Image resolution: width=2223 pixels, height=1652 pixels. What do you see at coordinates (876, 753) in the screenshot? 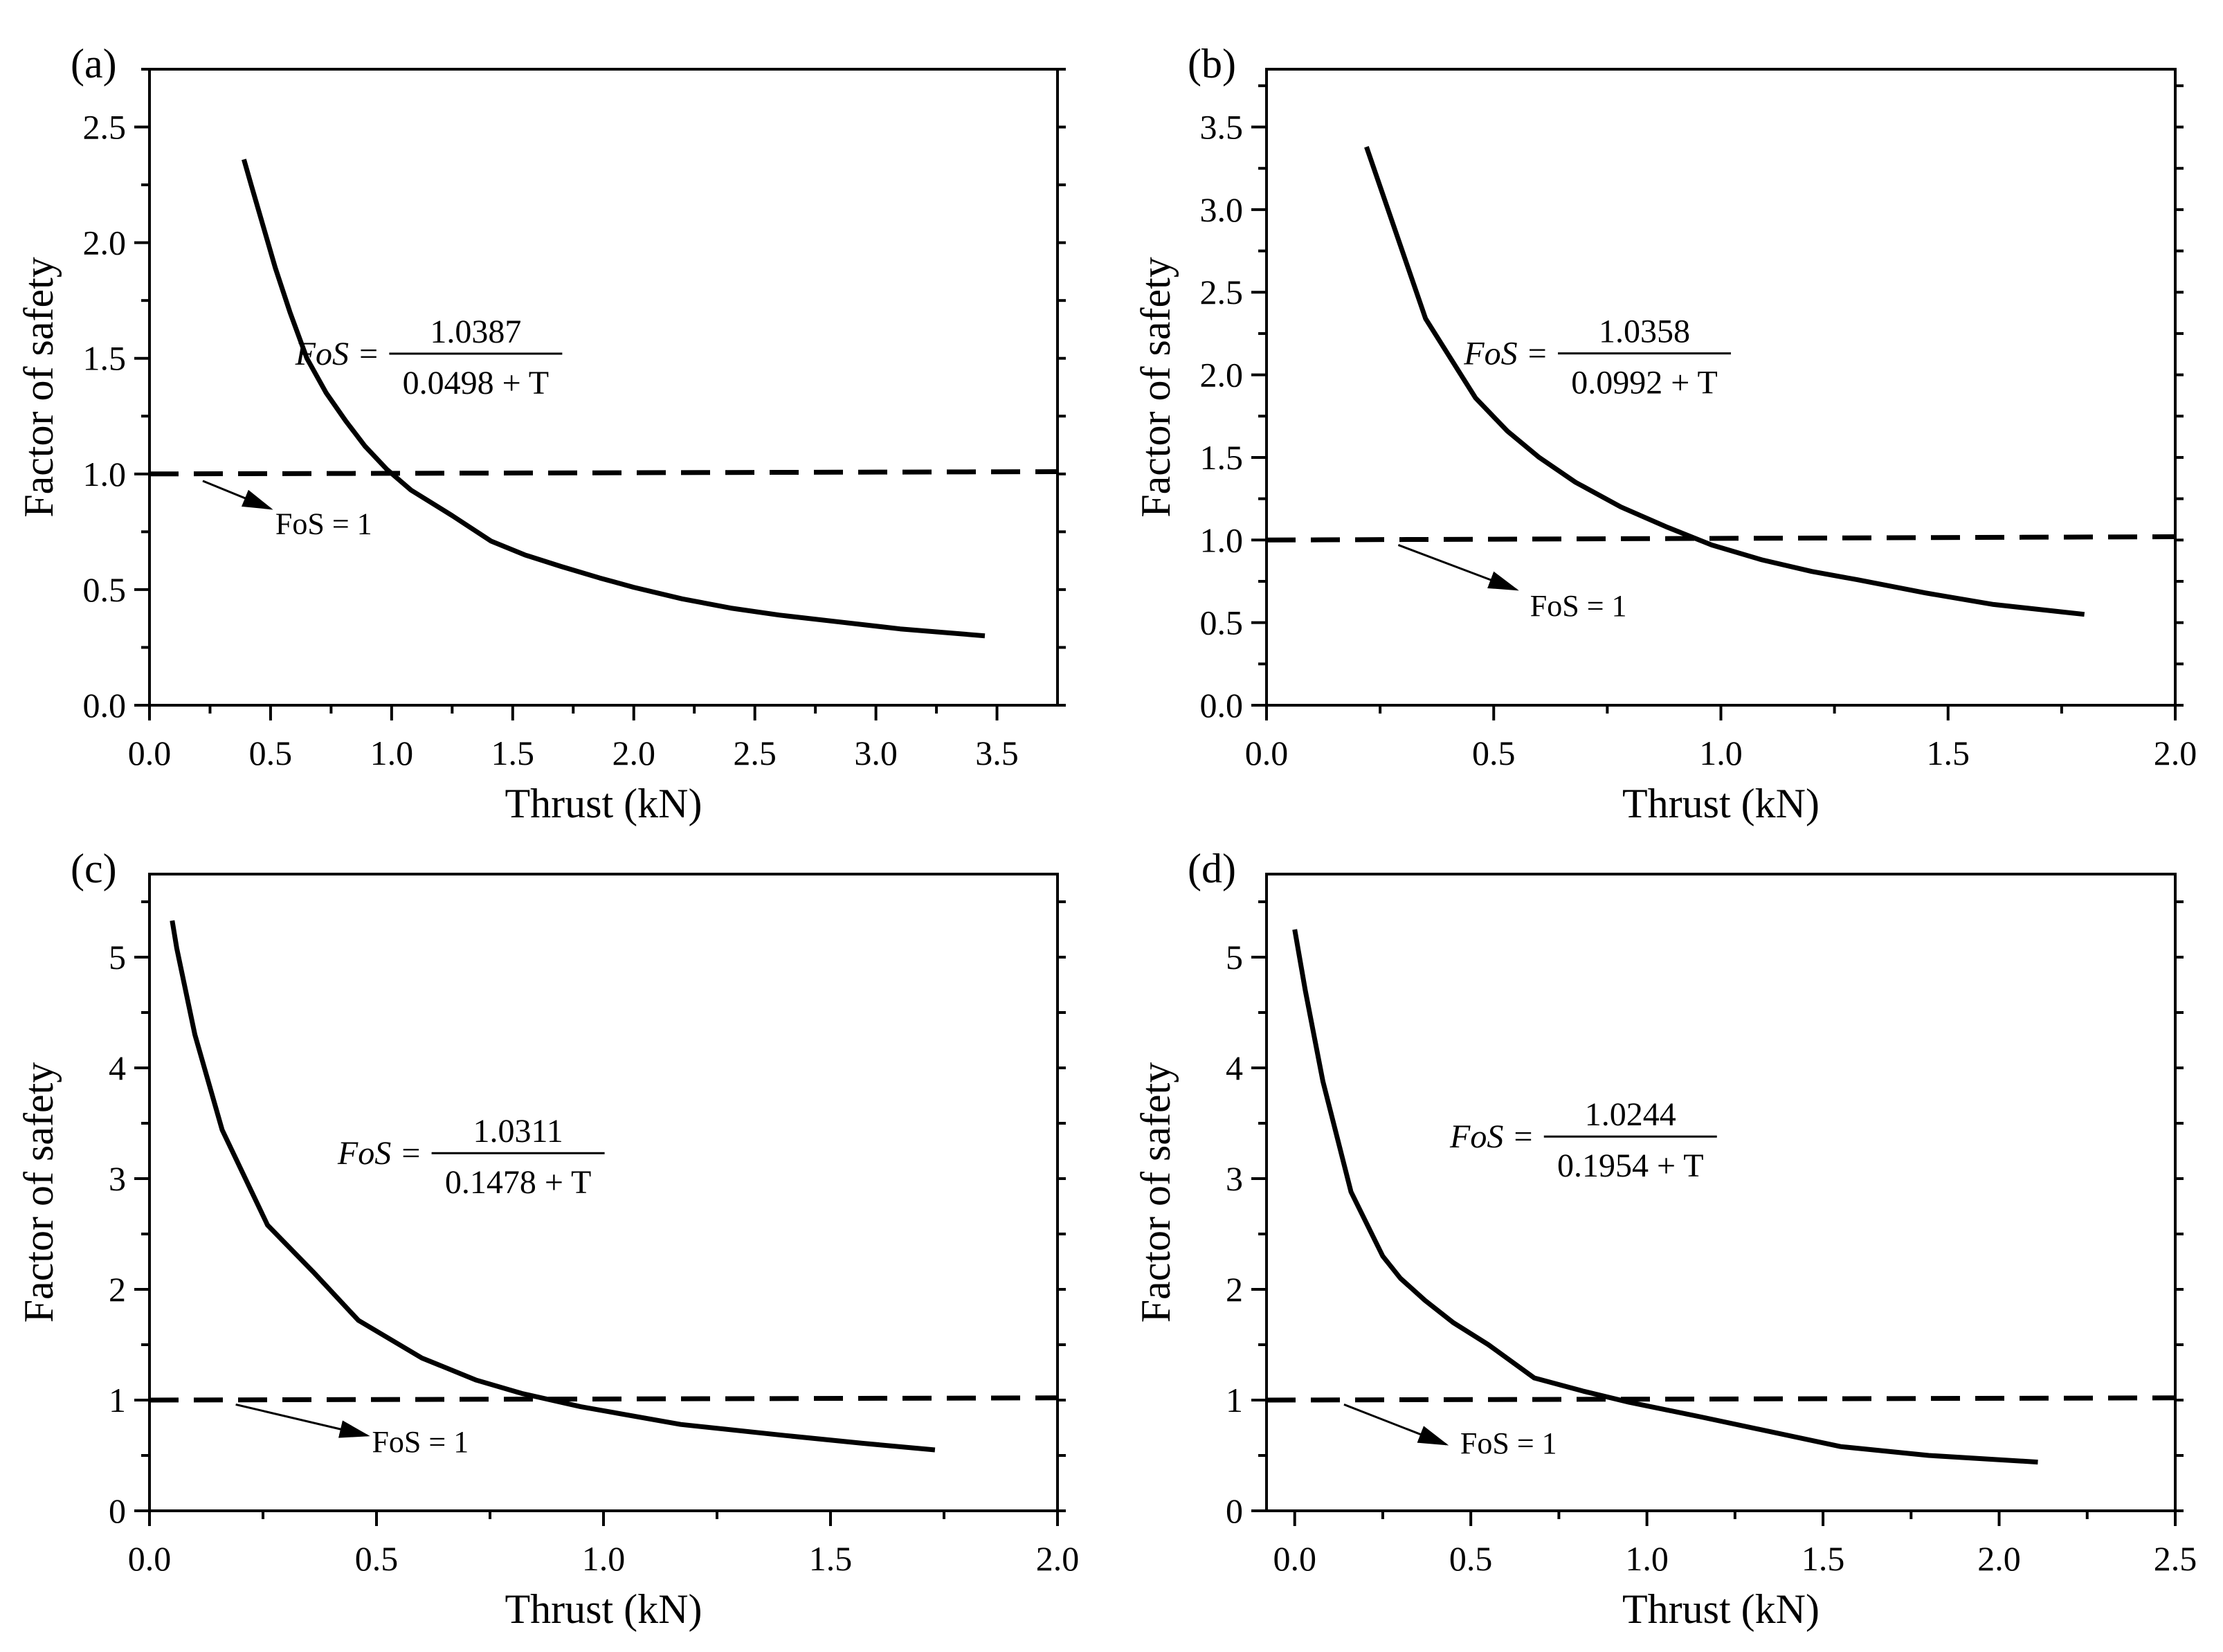
I see `x-tick-label: 3.0` at bounding box center [876, 753].